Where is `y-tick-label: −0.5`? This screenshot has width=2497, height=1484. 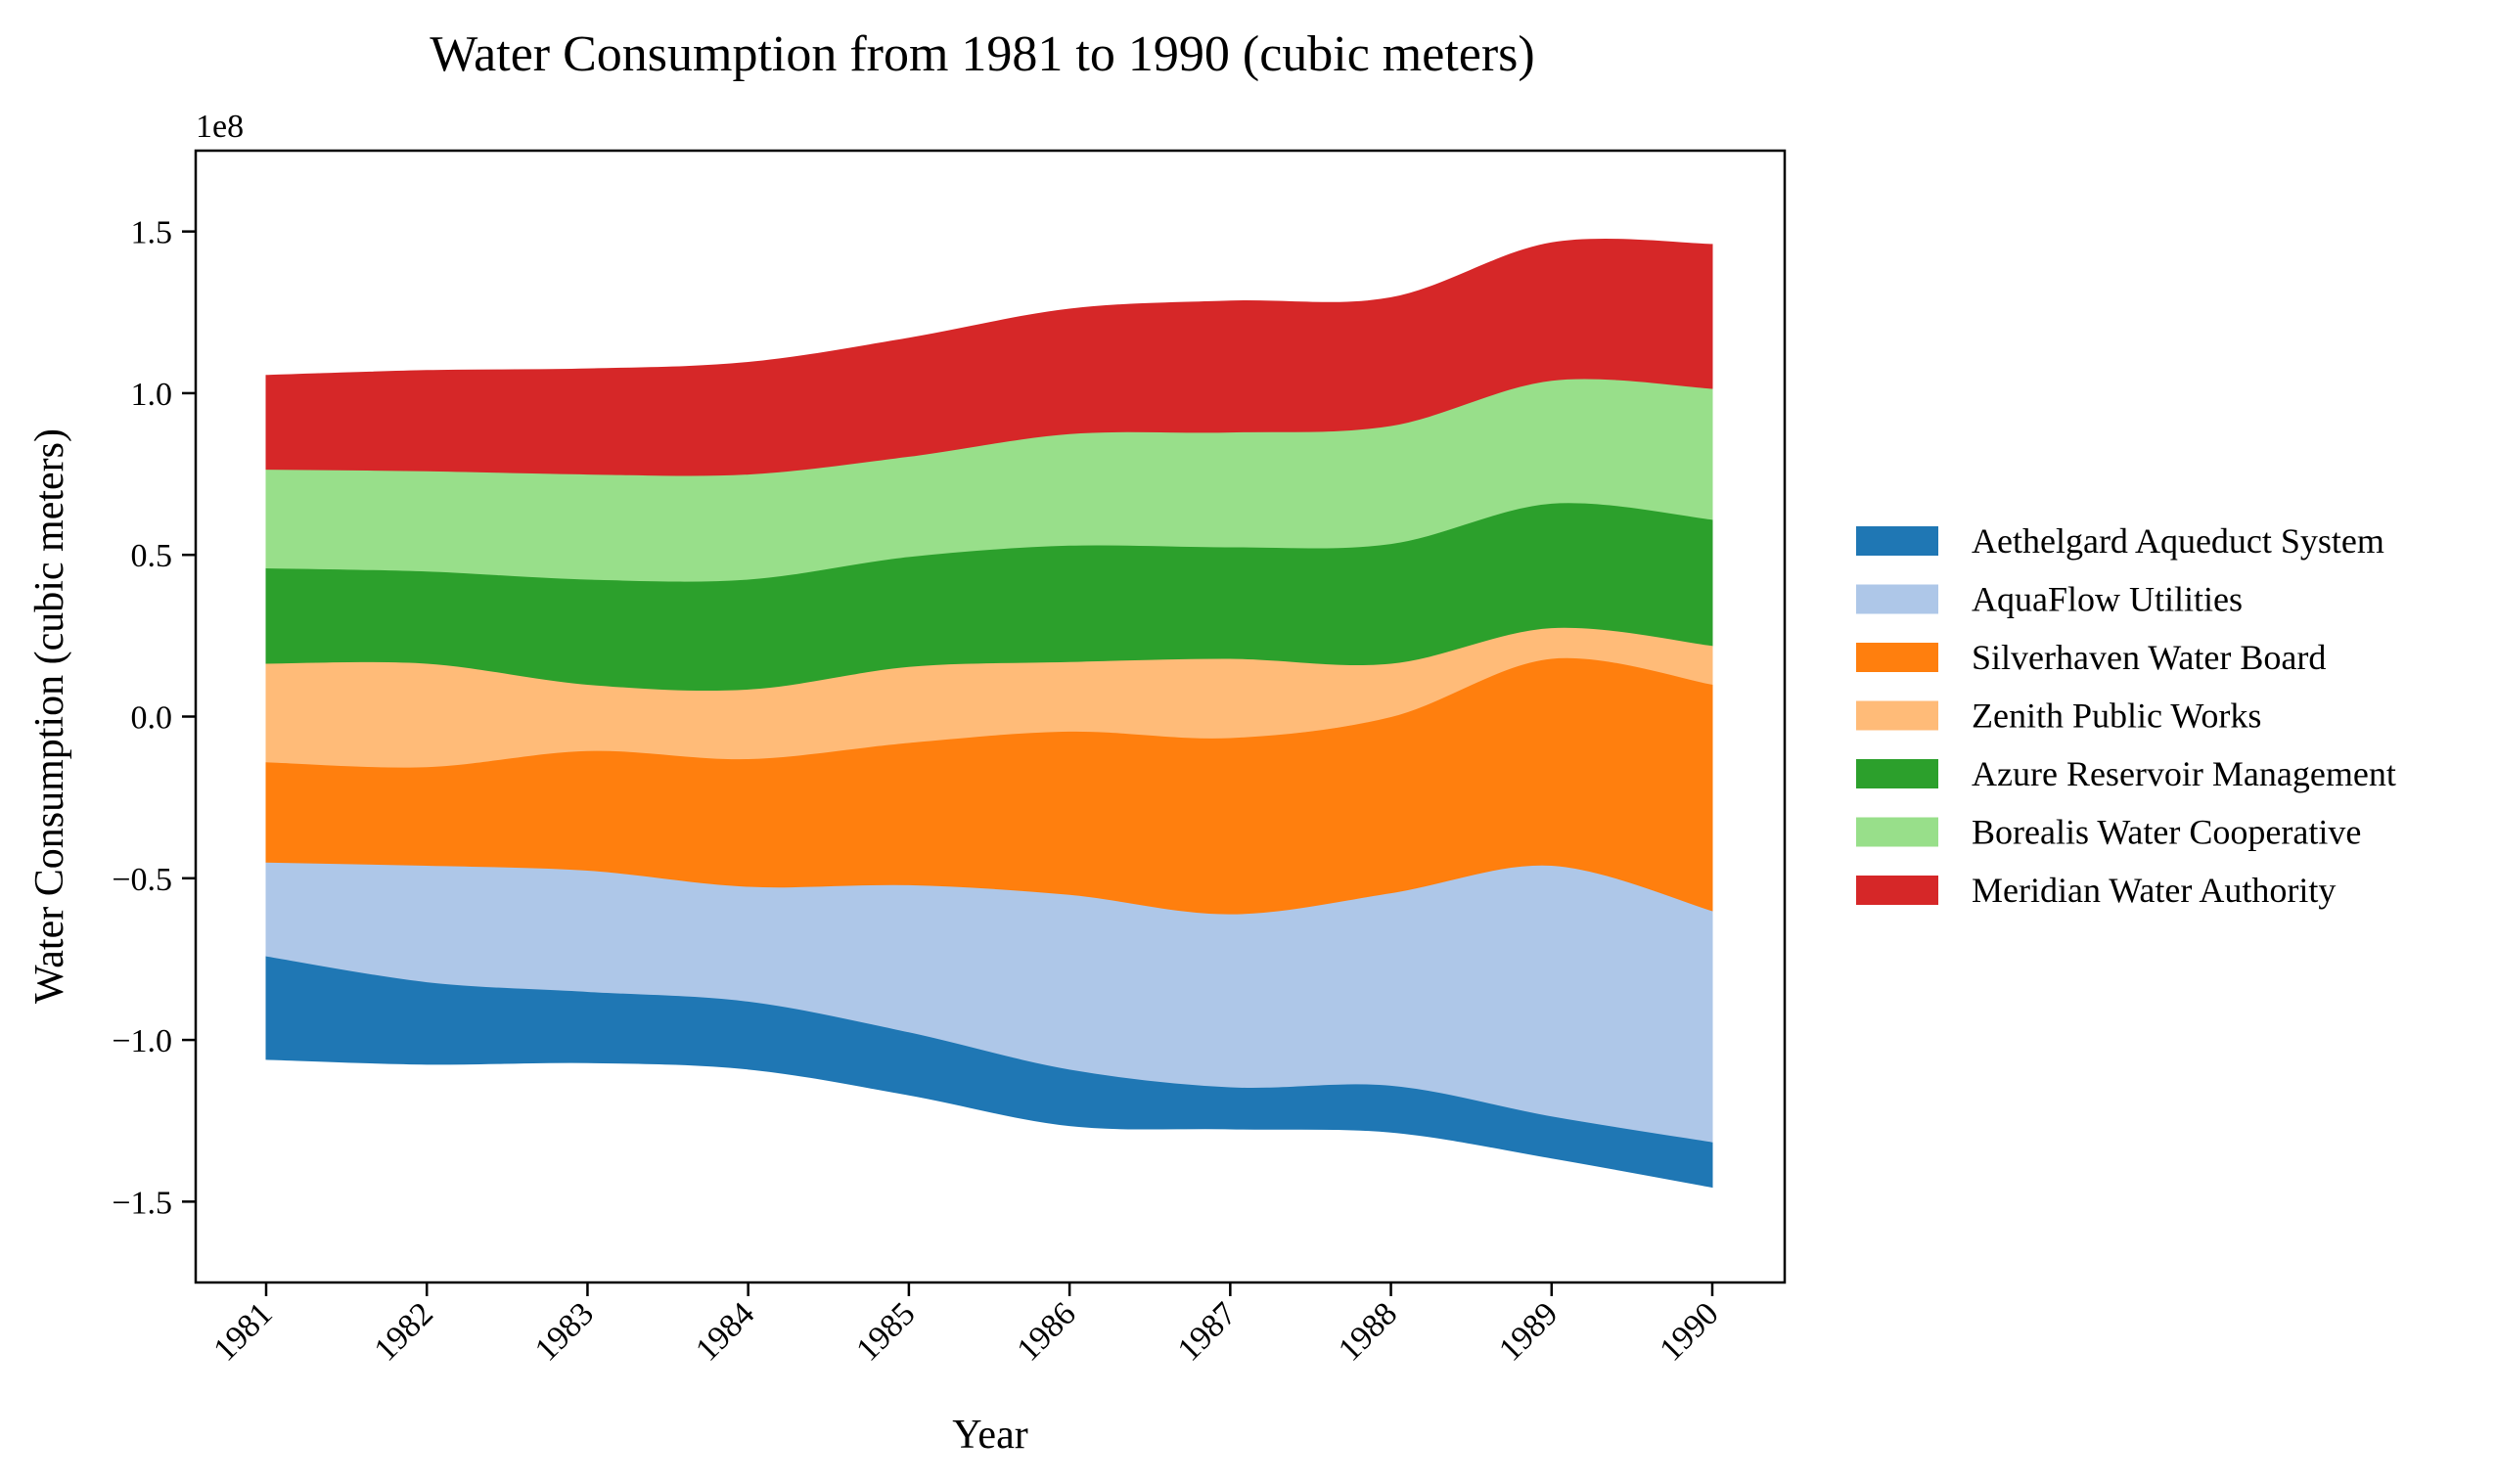
y-tick-label: −0.5 is located at coordinates (142, 880).